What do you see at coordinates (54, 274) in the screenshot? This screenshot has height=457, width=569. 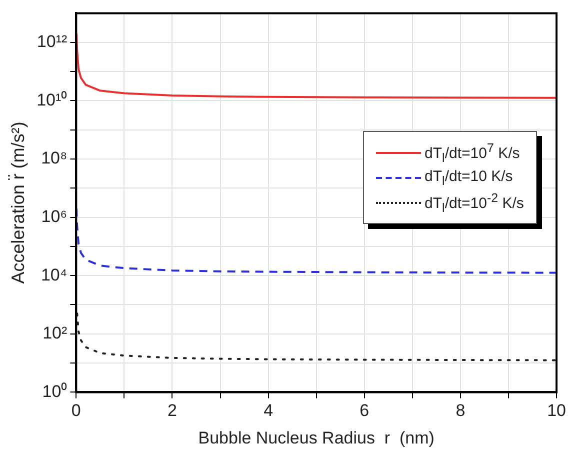 I see `y-tick-label: 10⁴` at bounding box center [54, 274].